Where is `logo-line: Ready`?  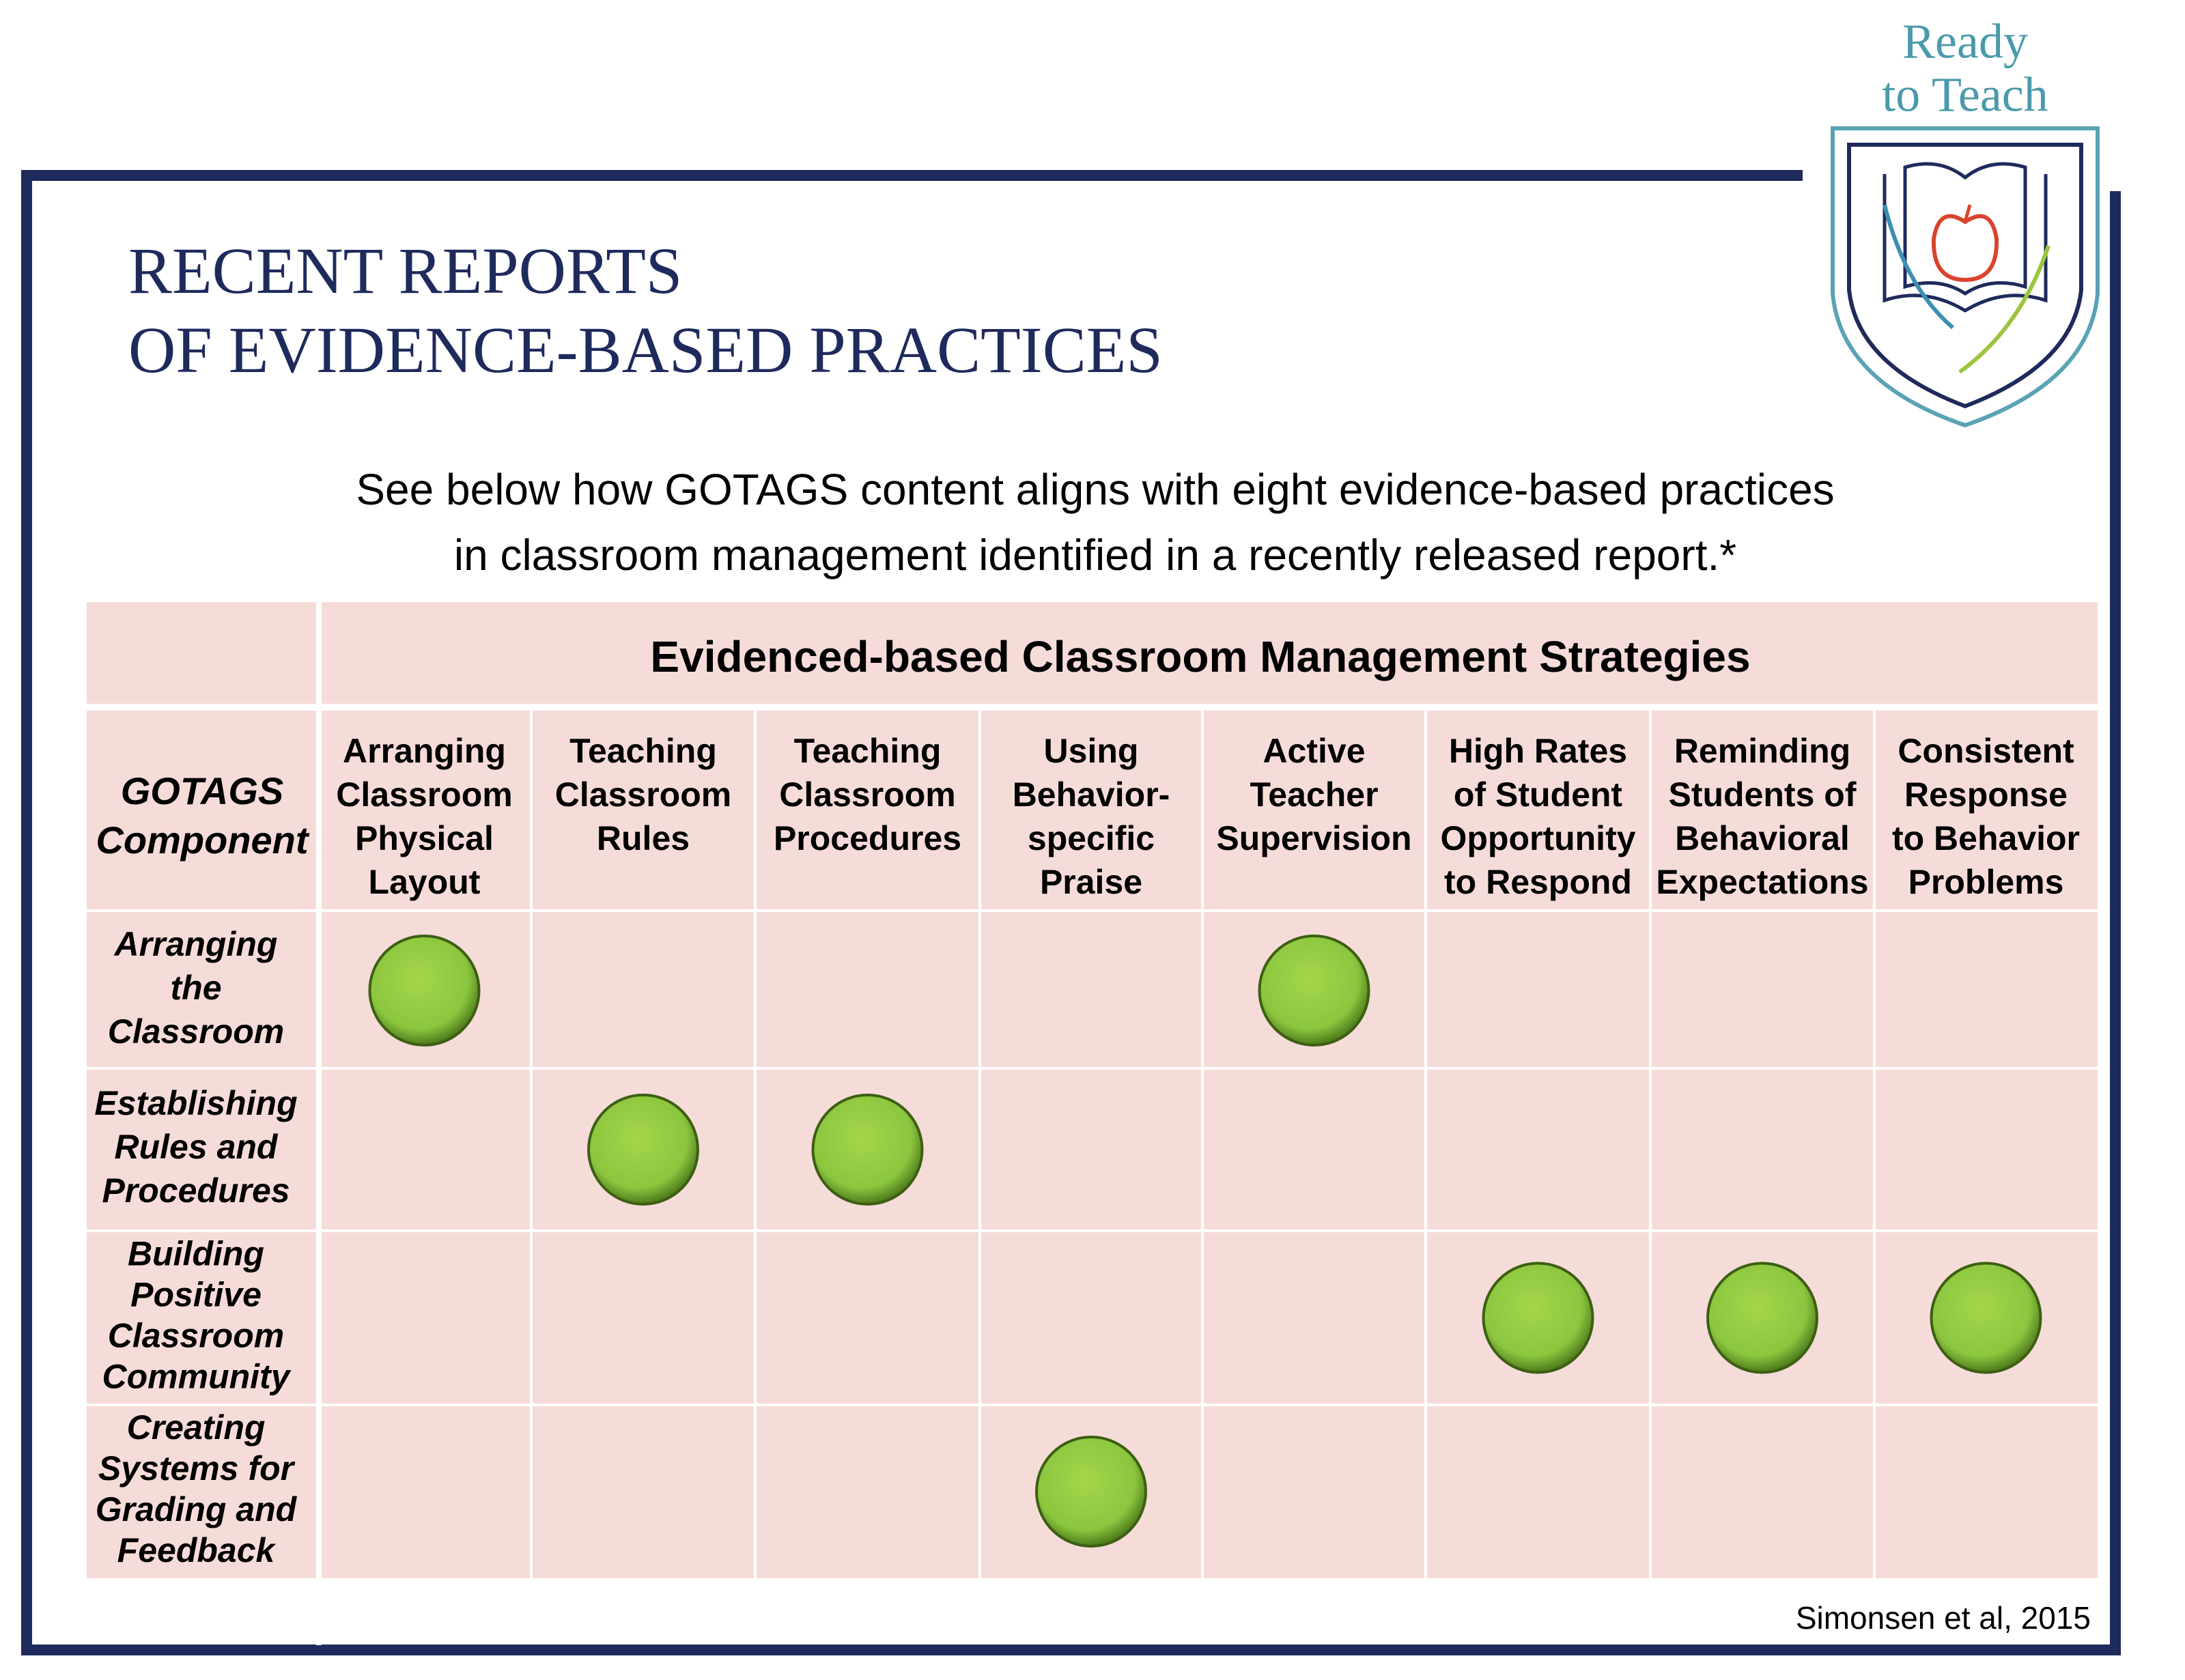 logo-line: Ready is located at coordinates (1965, 41).